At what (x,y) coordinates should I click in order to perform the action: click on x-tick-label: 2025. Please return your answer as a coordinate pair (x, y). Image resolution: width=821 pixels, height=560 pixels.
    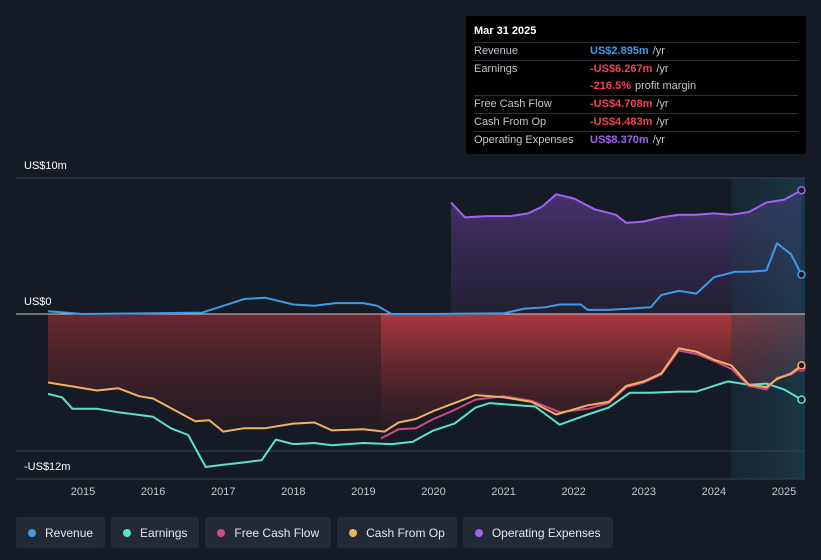
    Looking at the image, I should click on (784, 492).